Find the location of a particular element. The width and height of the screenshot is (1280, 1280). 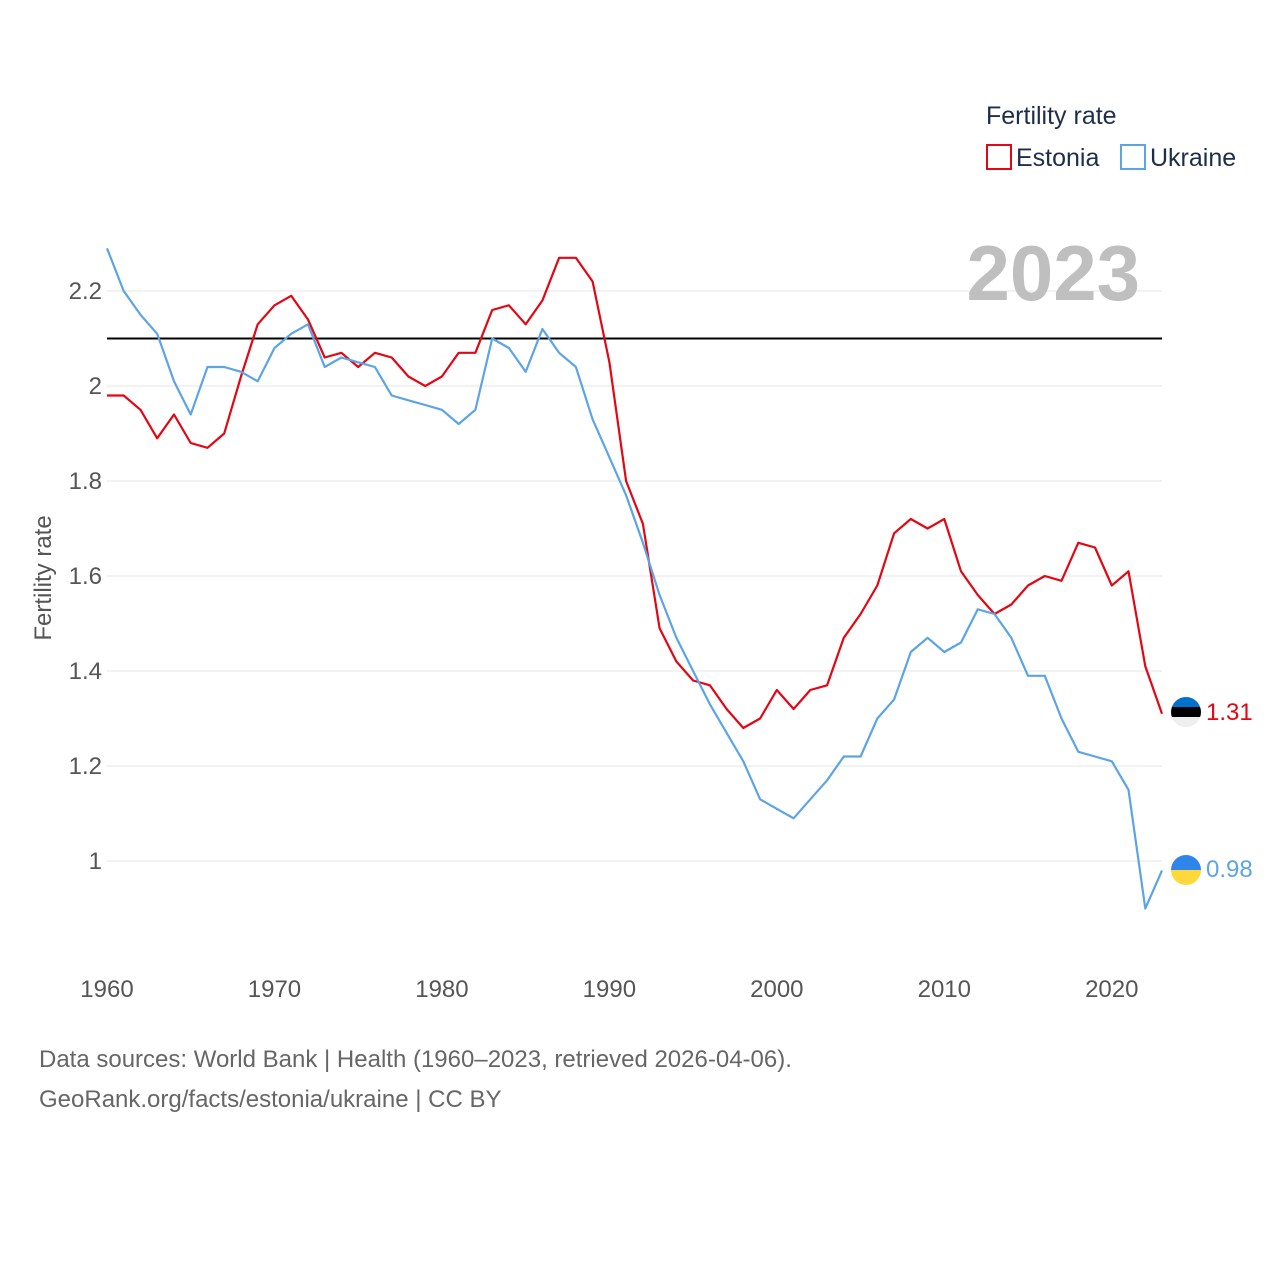

x-axis-ticks: 1960 1970 1980 1990 2000 2010 2020 is located at coordinates (609, 989).